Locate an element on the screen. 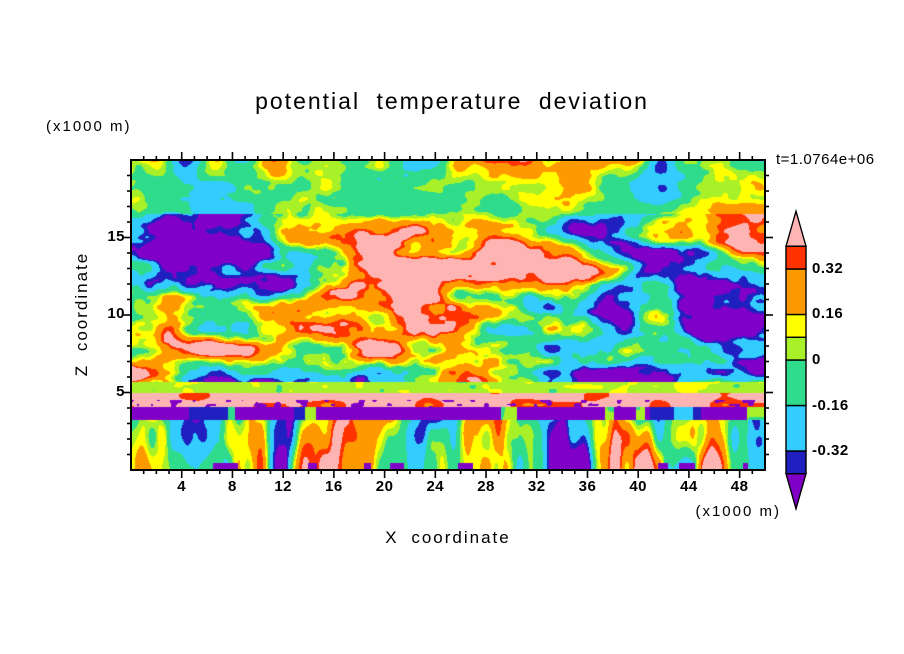  colorbar-tick-label: 0.32 is located at coordinates (828, 268).